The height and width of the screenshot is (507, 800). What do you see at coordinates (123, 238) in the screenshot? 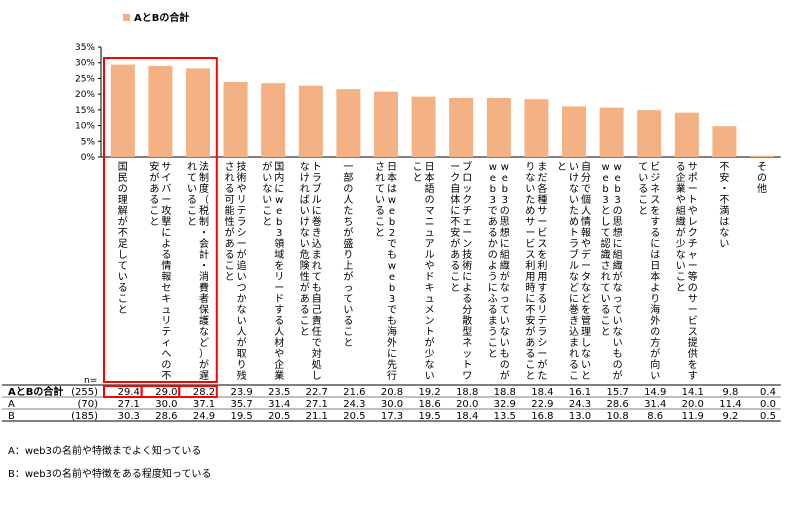
I see `category-label: 国民の理解が不足していること` at bounding box center [123, 238].